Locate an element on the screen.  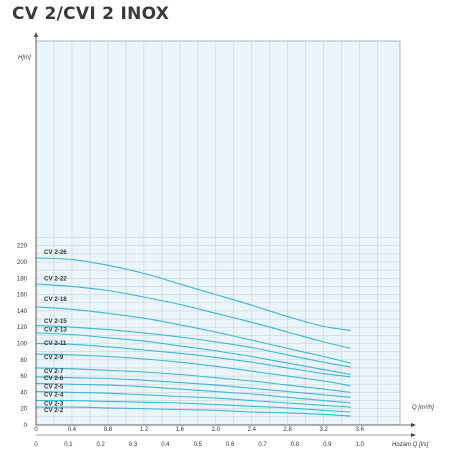
y-tick-label: 160 is located at coordinates (22, 296).